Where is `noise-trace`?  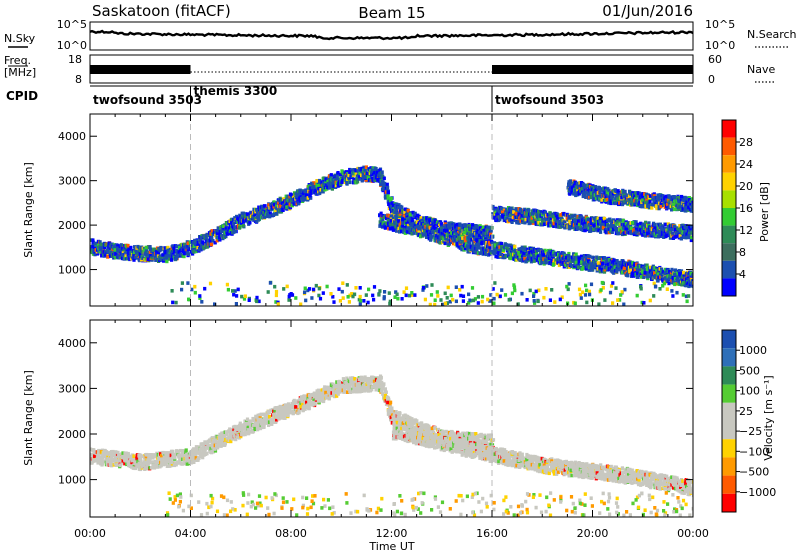
noise-trace is located at coordinates (391, 35).